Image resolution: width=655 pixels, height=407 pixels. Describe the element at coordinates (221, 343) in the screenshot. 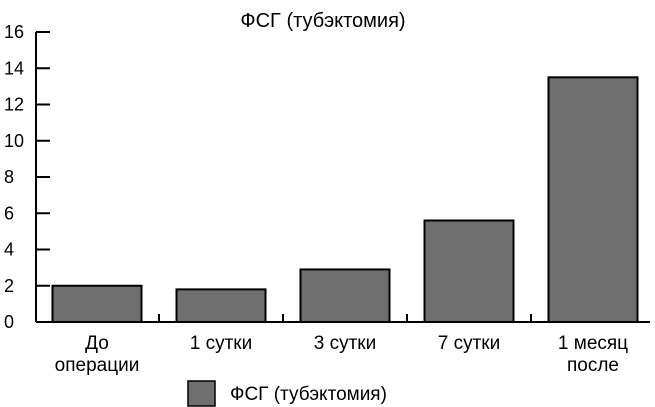

I see `x-category-label: 1 сутки` at that location.